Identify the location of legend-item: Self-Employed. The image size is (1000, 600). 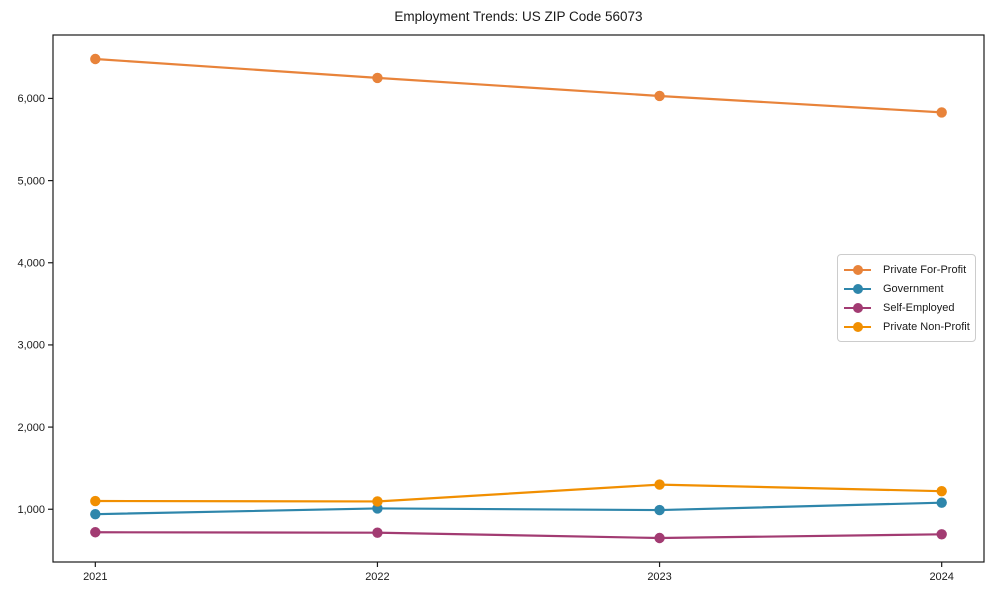
(905, 307).